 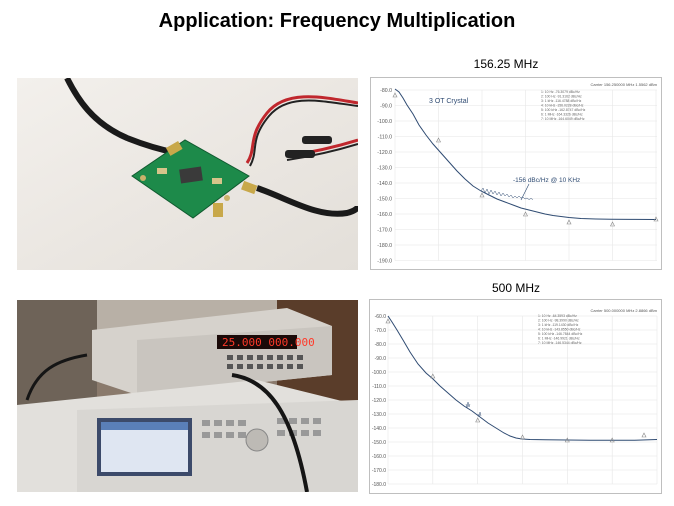 I want to click on crystal-annotation: 3 OT Crystal, so click(x=449, y=101).